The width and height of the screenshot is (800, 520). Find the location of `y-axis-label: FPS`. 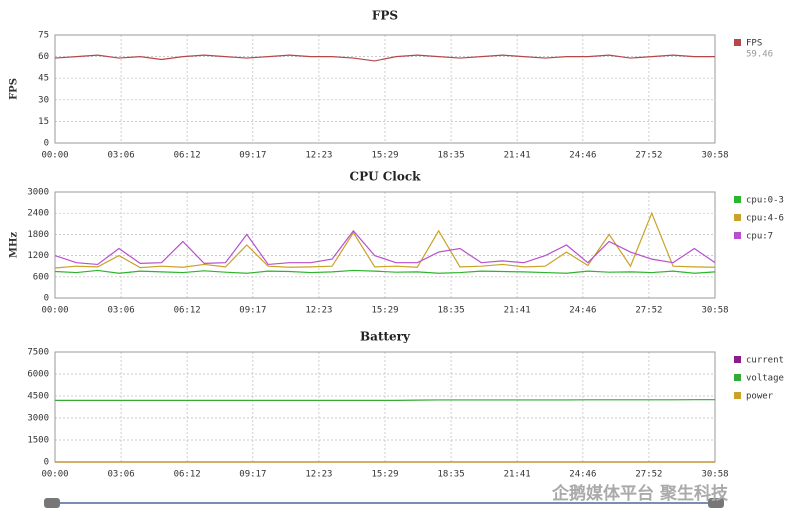

y-axis-label: FPS is located at coordinates (14, 89).